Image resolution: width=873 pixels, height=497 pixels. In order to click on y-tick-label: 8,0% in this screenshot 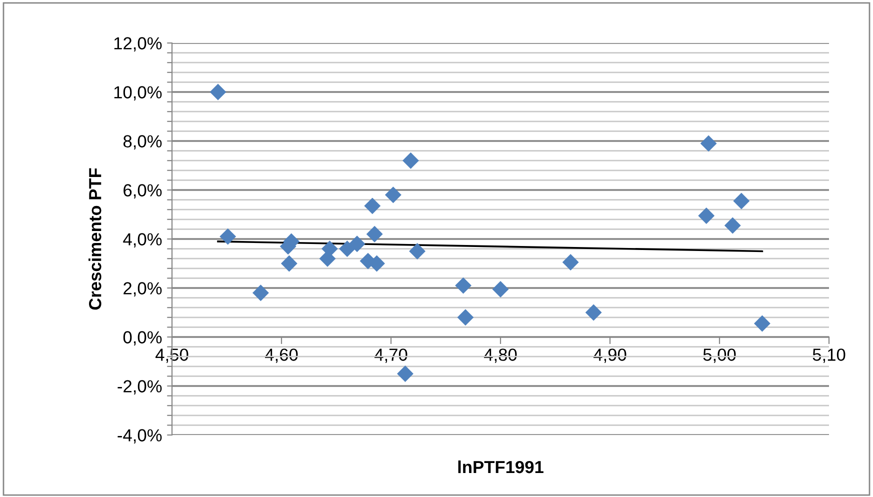, I will do `click(142, 142)`.